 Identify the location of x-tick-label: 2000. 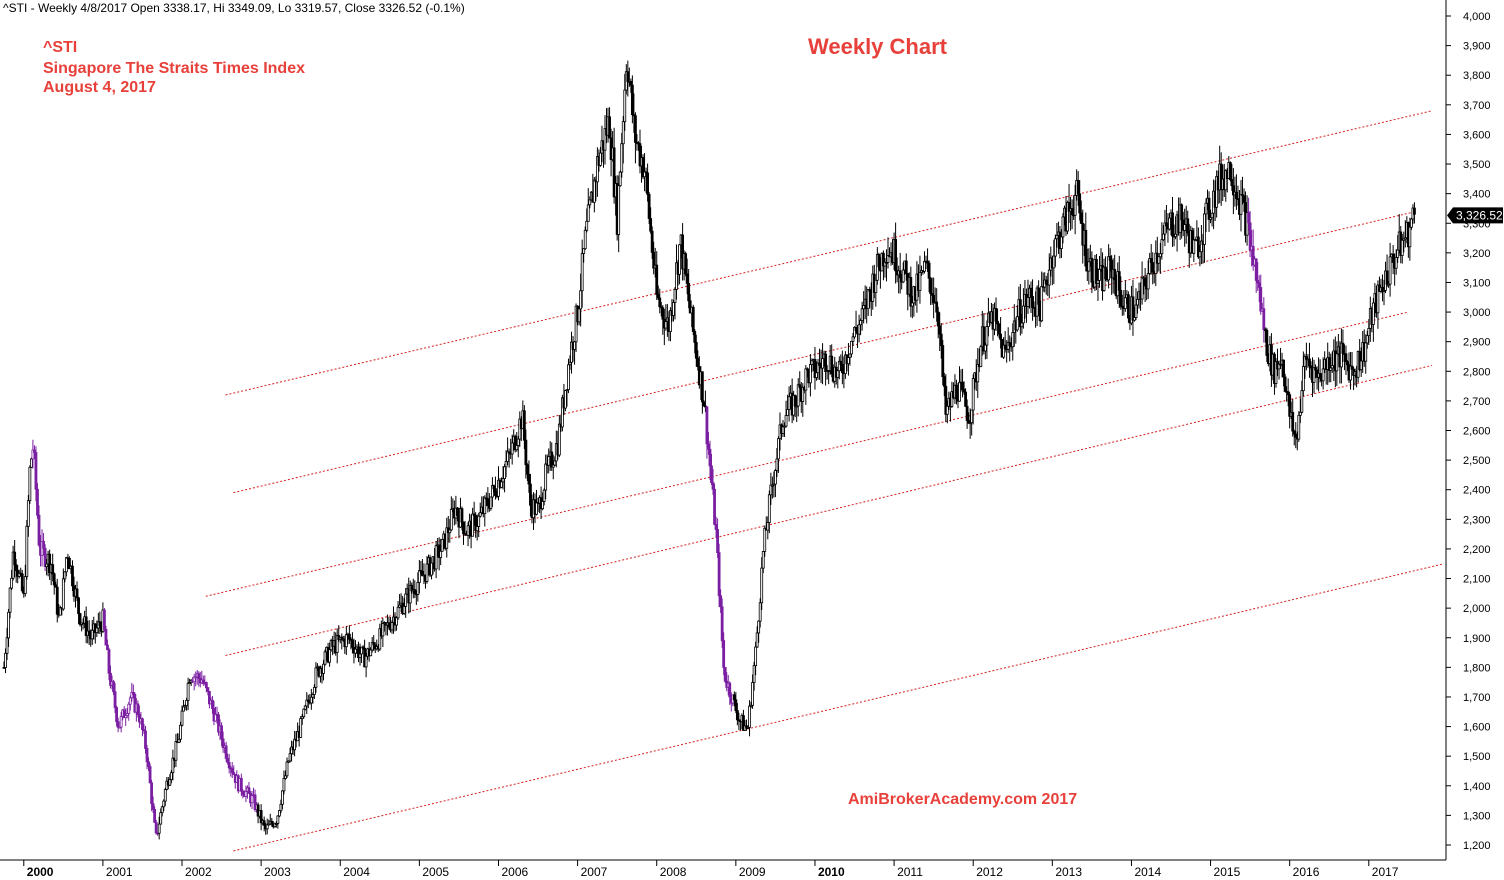
(40, 872).